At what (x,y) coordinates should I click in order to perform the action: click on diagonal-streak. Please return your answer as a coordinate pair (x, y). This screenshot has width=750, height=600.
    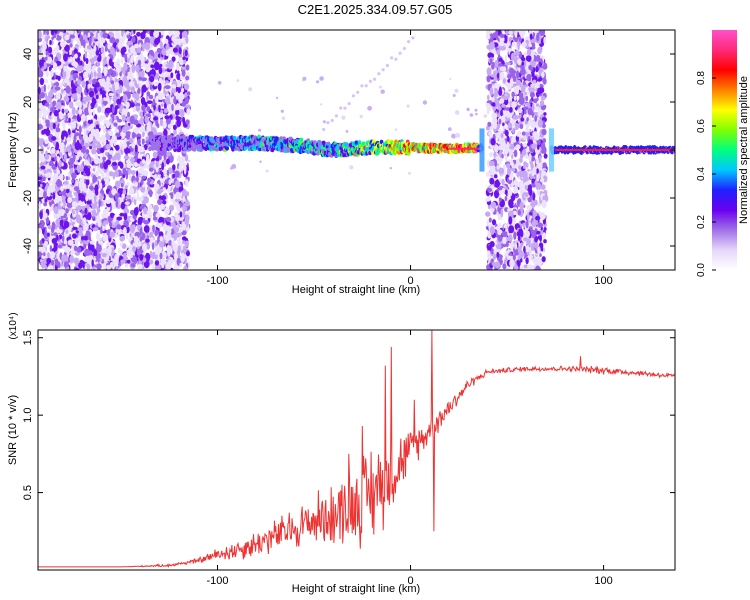
    Looking at the image, I should click on (368, 84).